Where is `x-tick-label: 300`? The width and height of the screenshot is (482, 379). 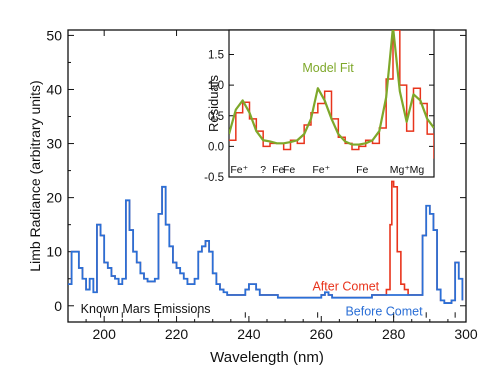
x-tick-label: 300 is located at coordinates (466, 334).